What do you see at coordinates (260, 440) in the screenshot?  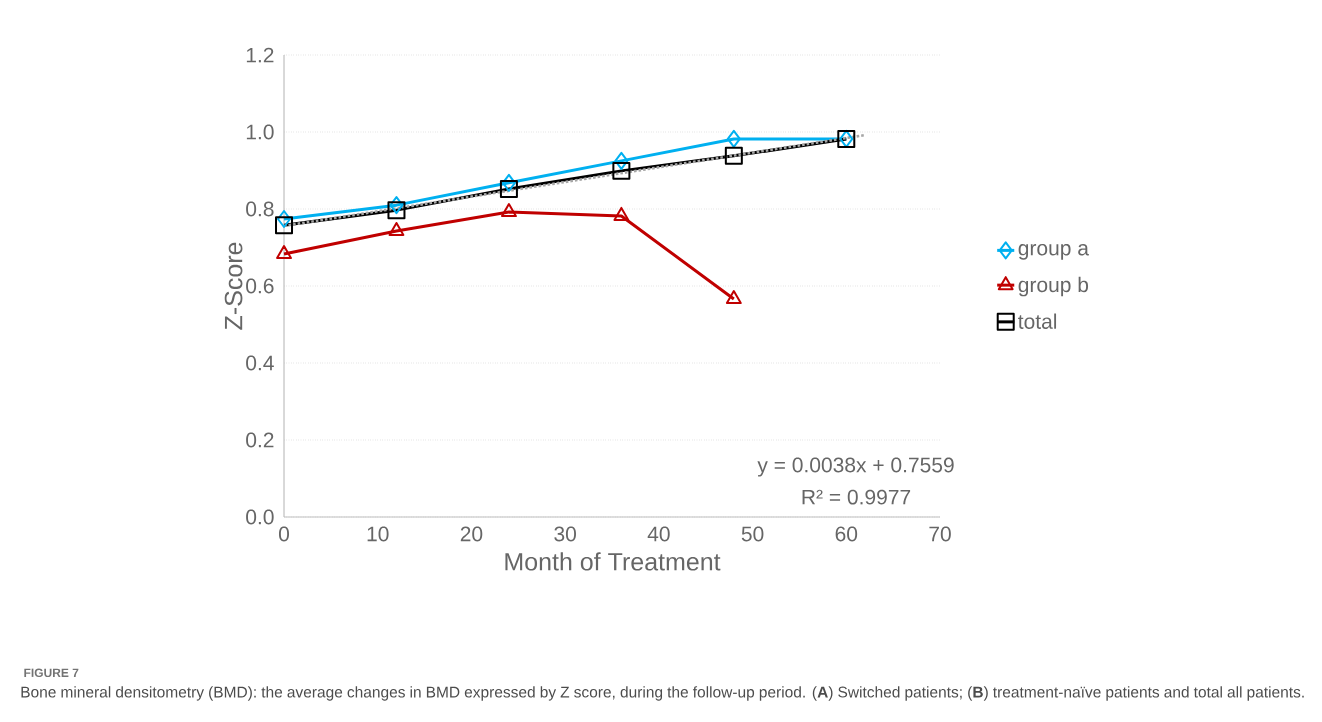 I see `y-tick-label: 0.2` at bounding box center [260, 440].